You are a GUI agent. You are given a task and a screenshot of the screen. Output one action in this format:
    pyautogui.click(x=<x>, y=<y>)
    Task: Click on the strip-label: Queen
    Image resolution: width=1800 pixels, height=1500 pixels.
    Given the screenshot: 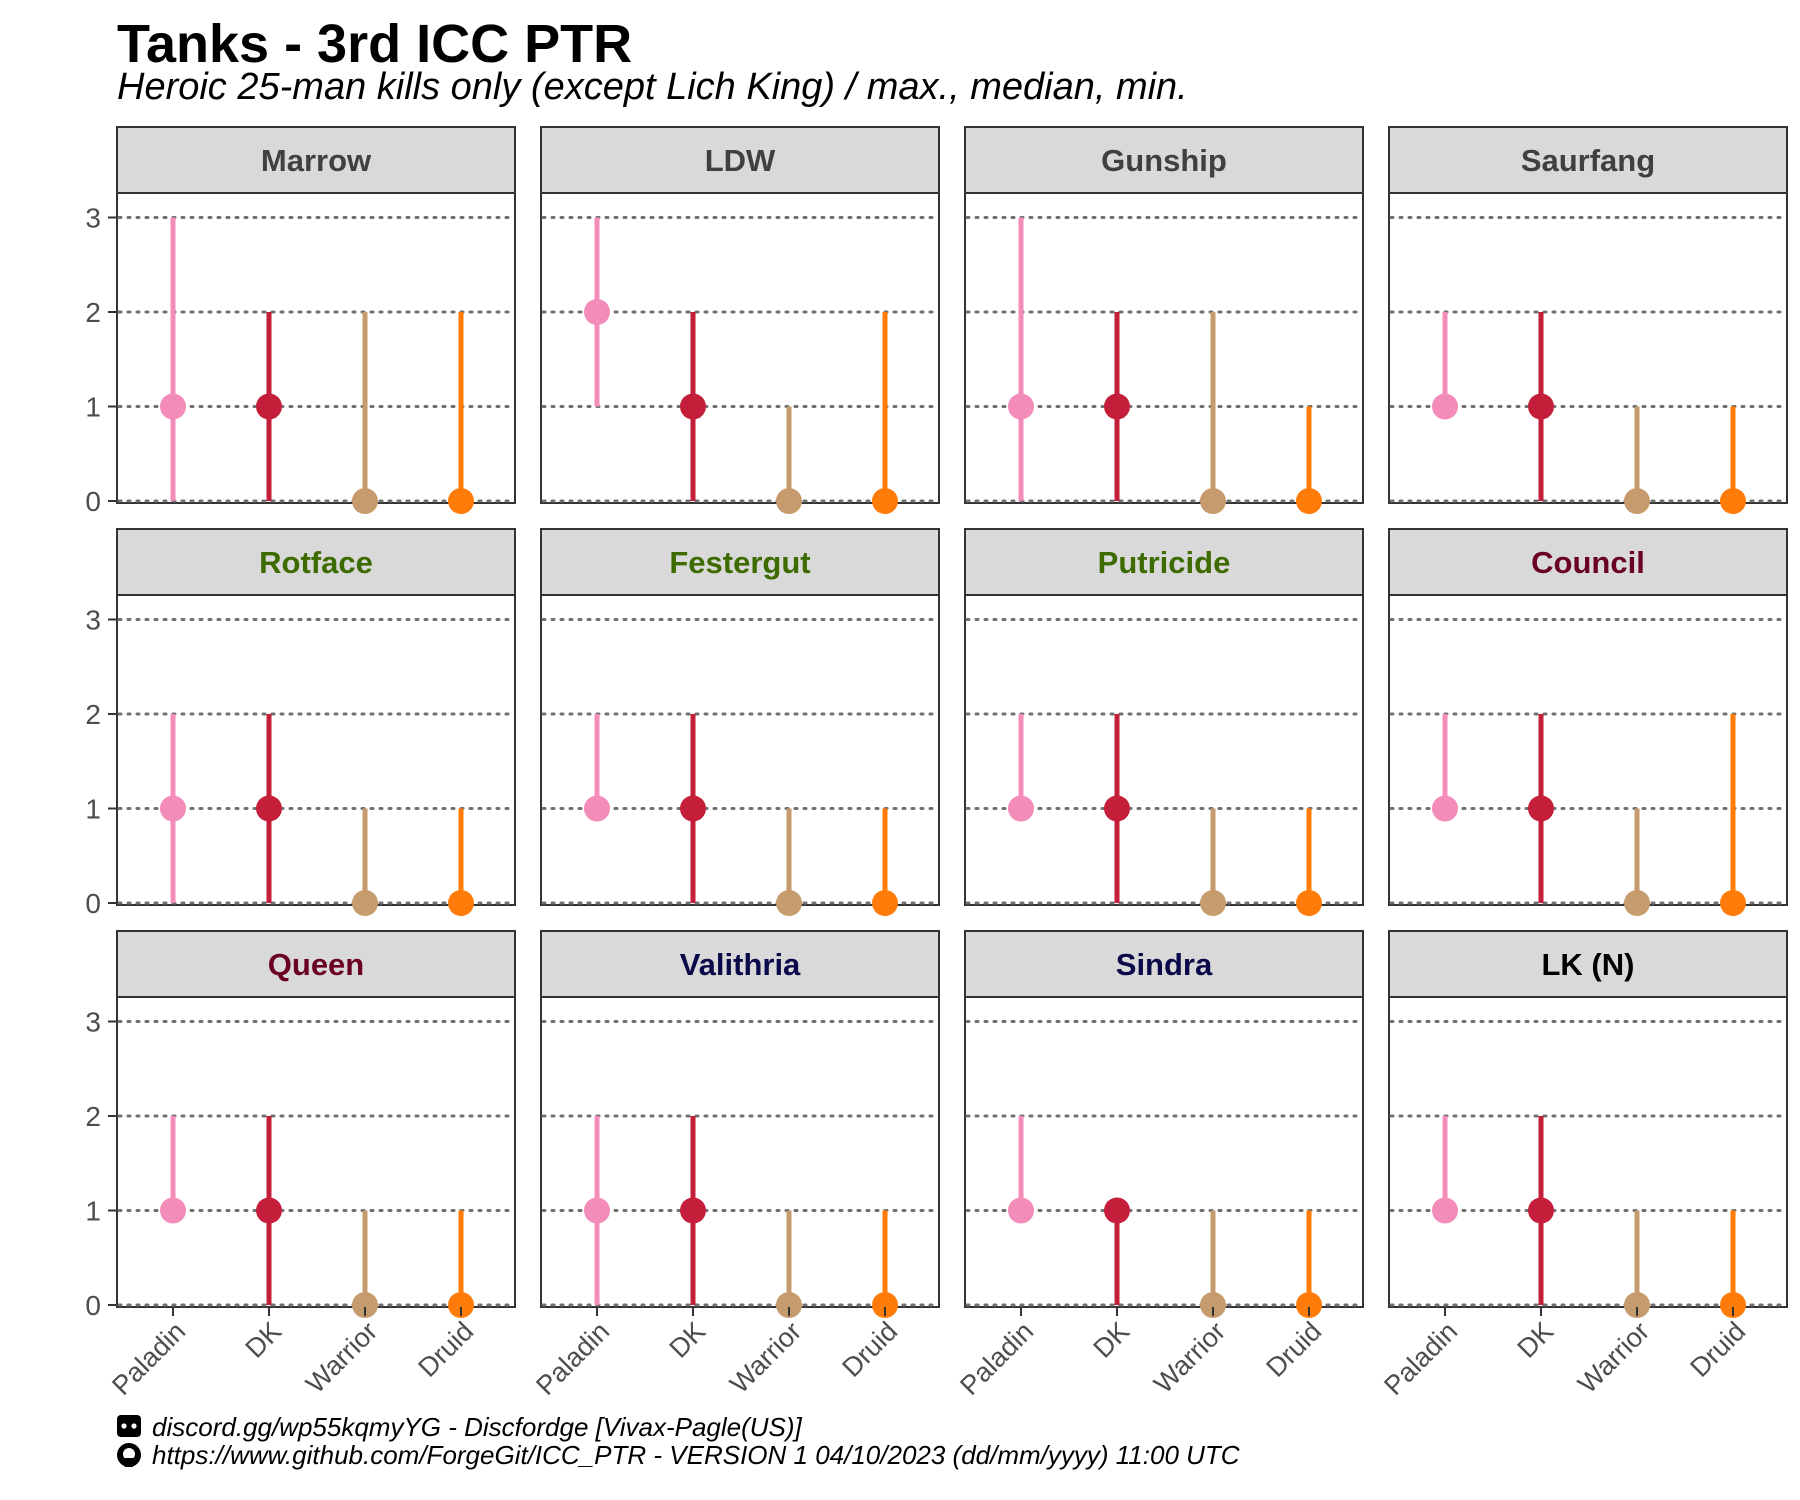 What is the action you would take?
    pyautogui.click(x=316, y=964)
    